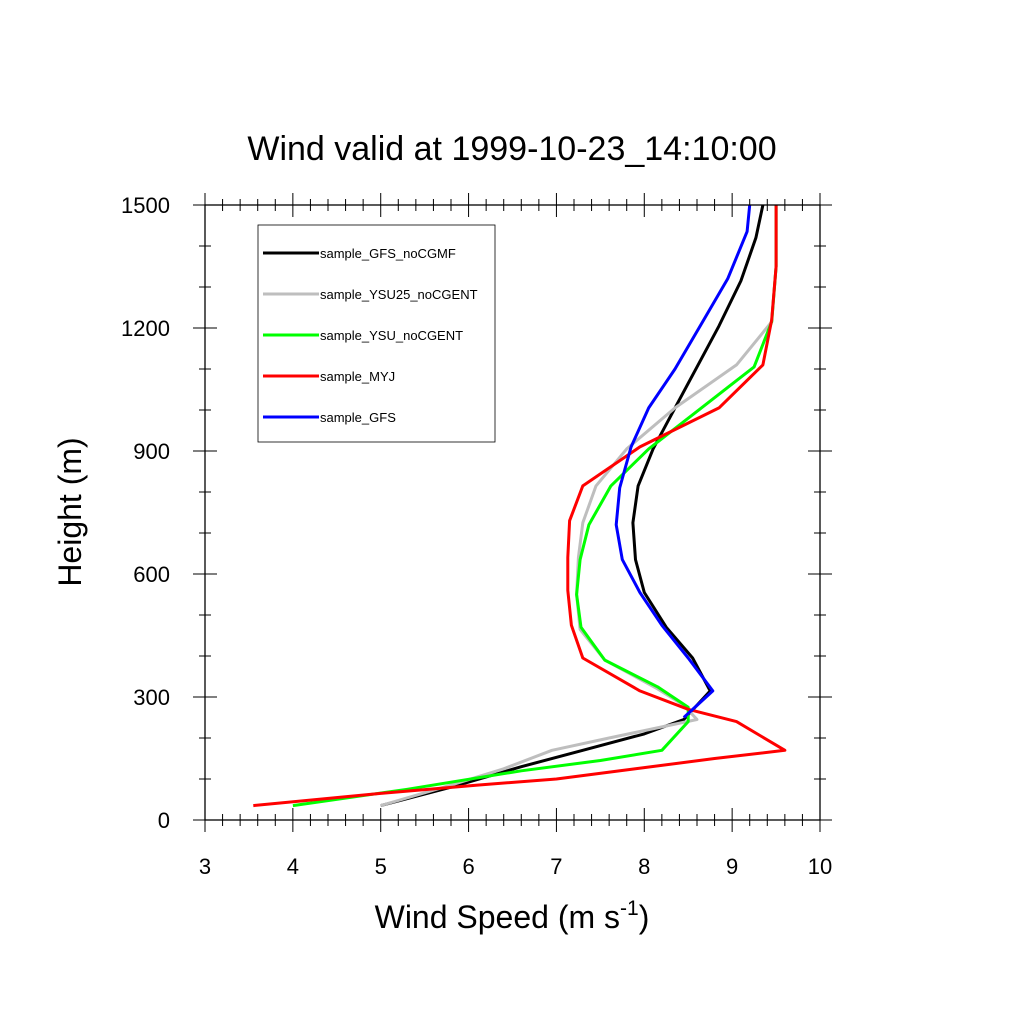  Describe the element at coordinates (399, 294) in the screenshot. I see `legend-label-sample-ysu25-nocgent: sample_YSU25_noCGENT` at that location.